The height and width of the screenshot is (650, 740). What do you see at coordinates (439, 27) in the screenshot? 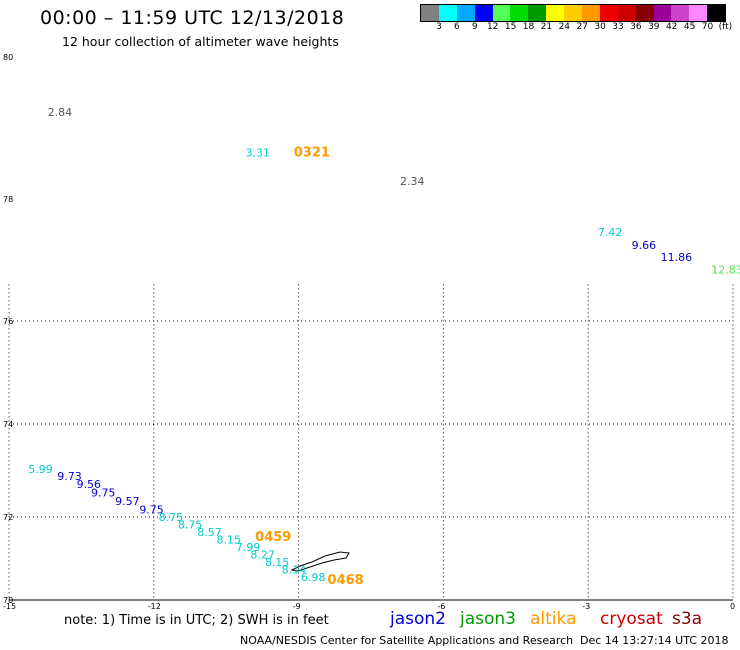
I see `scale-label: 3` at bounding box center [439, 27].